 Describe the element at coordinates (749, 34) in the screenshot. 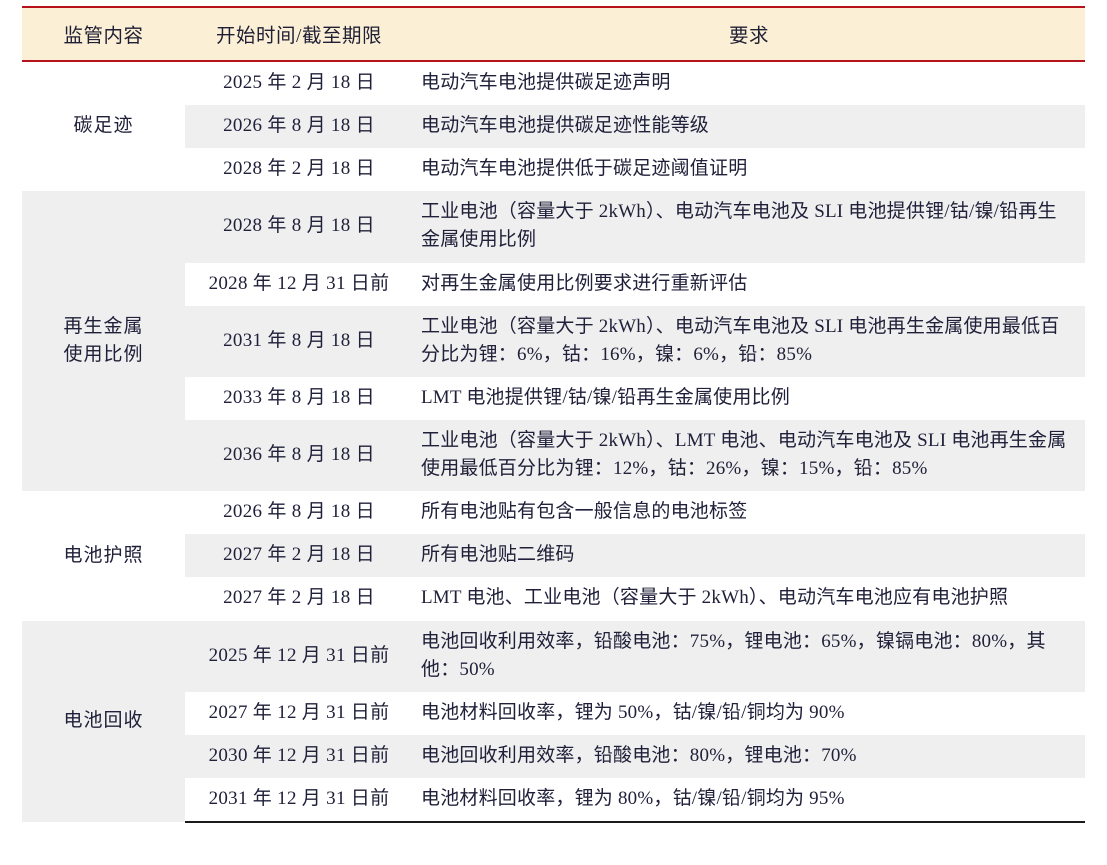

I see `header-cell-requirement: 要求` at that location.